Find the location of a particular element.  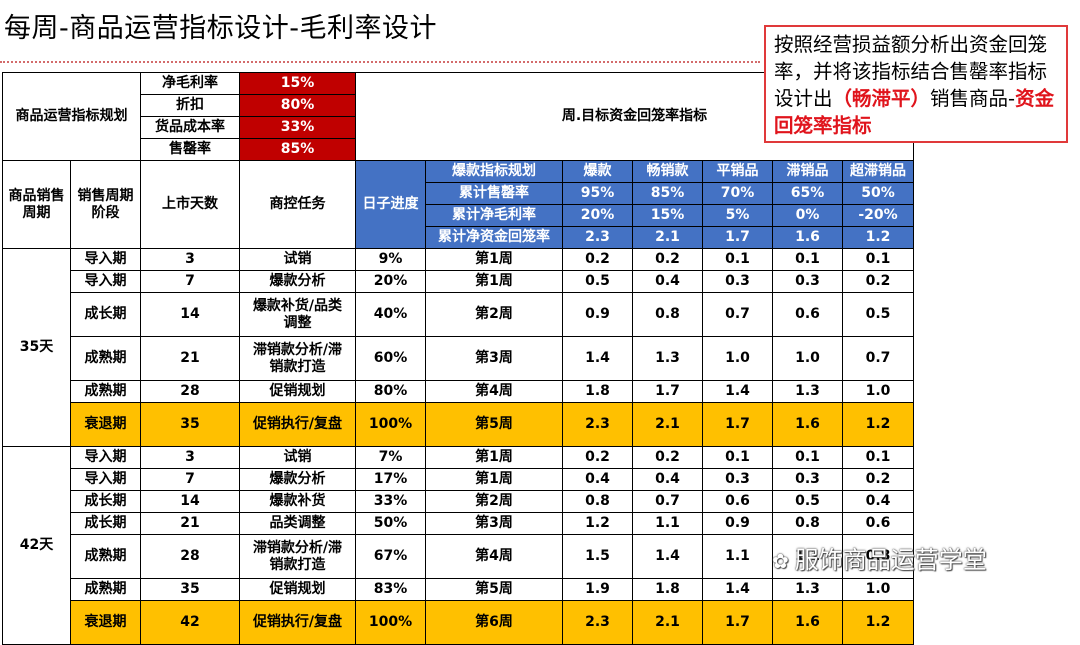

table-row: 成熟期 35 促销规划 83% 第5周 1.9 1.8 1.4 1.3 1.0 is located at coordinates (458, 589).